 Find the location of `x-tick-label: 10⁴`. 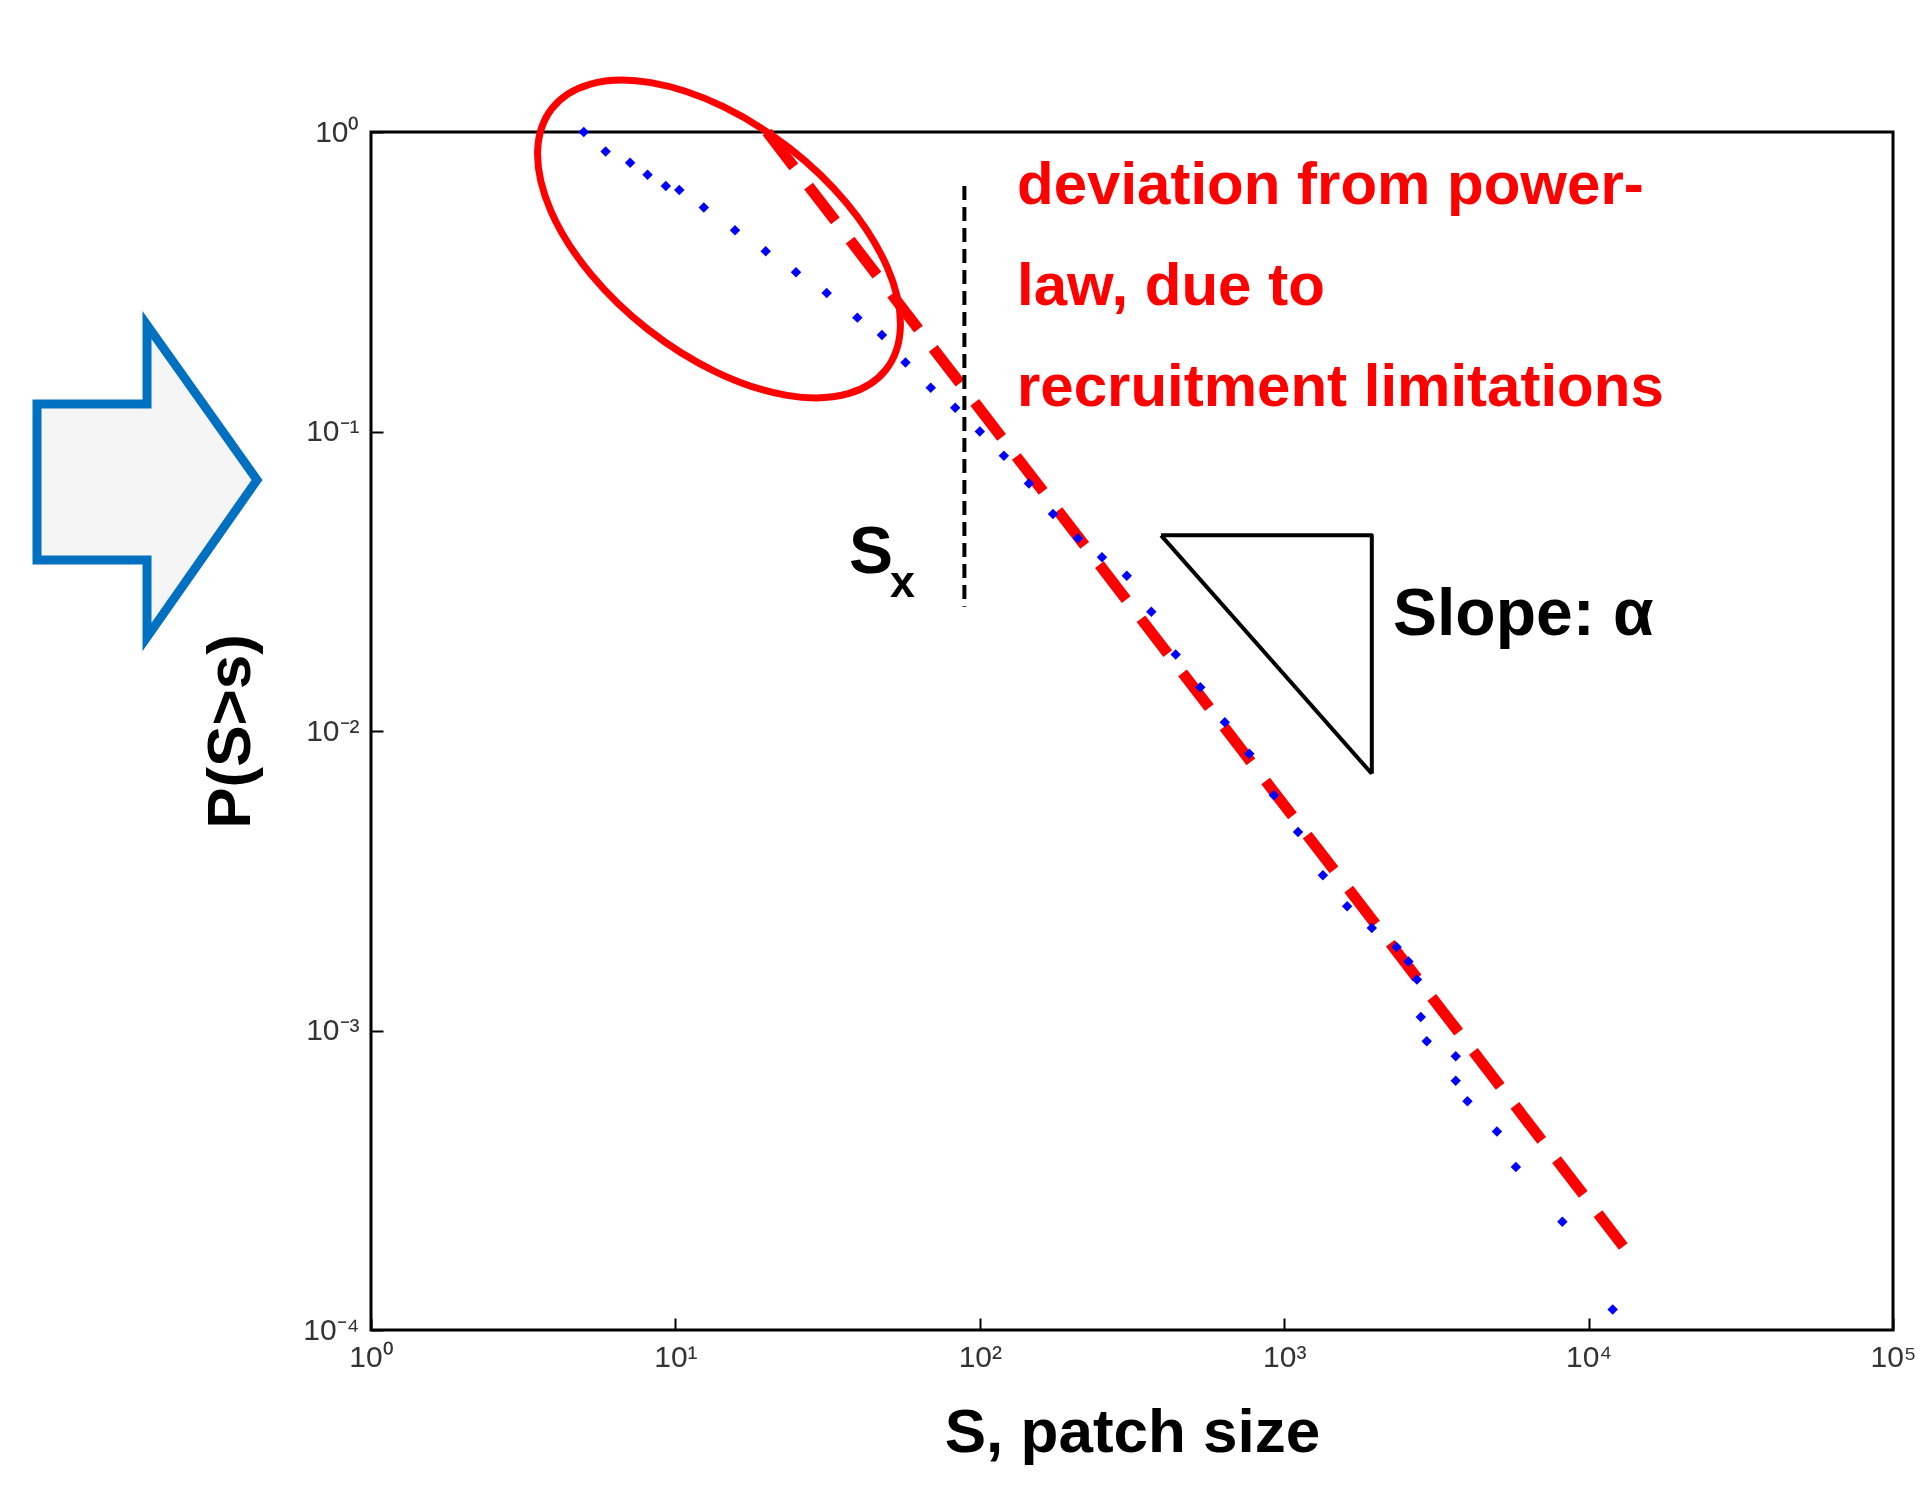

x-tick-label: 10⁴ is located at coordinates (1589, 1356).